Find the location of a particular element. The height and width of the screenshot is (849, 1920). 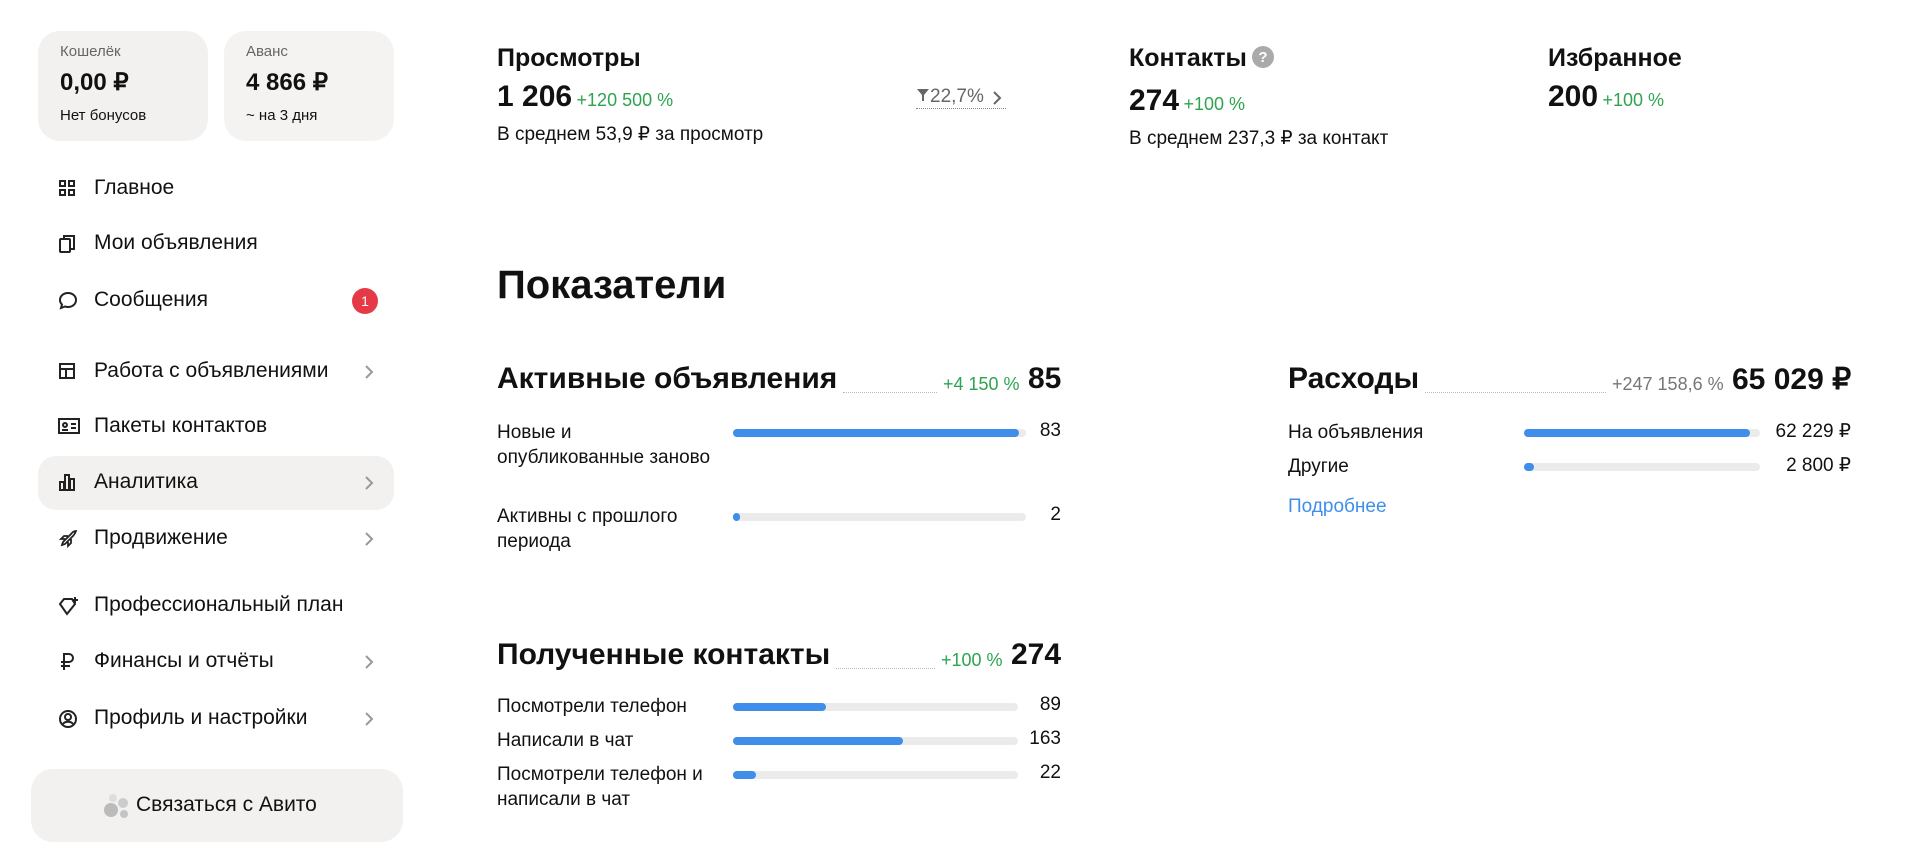

menu-label: Профессиональный план is located at coordinates (219, 604).